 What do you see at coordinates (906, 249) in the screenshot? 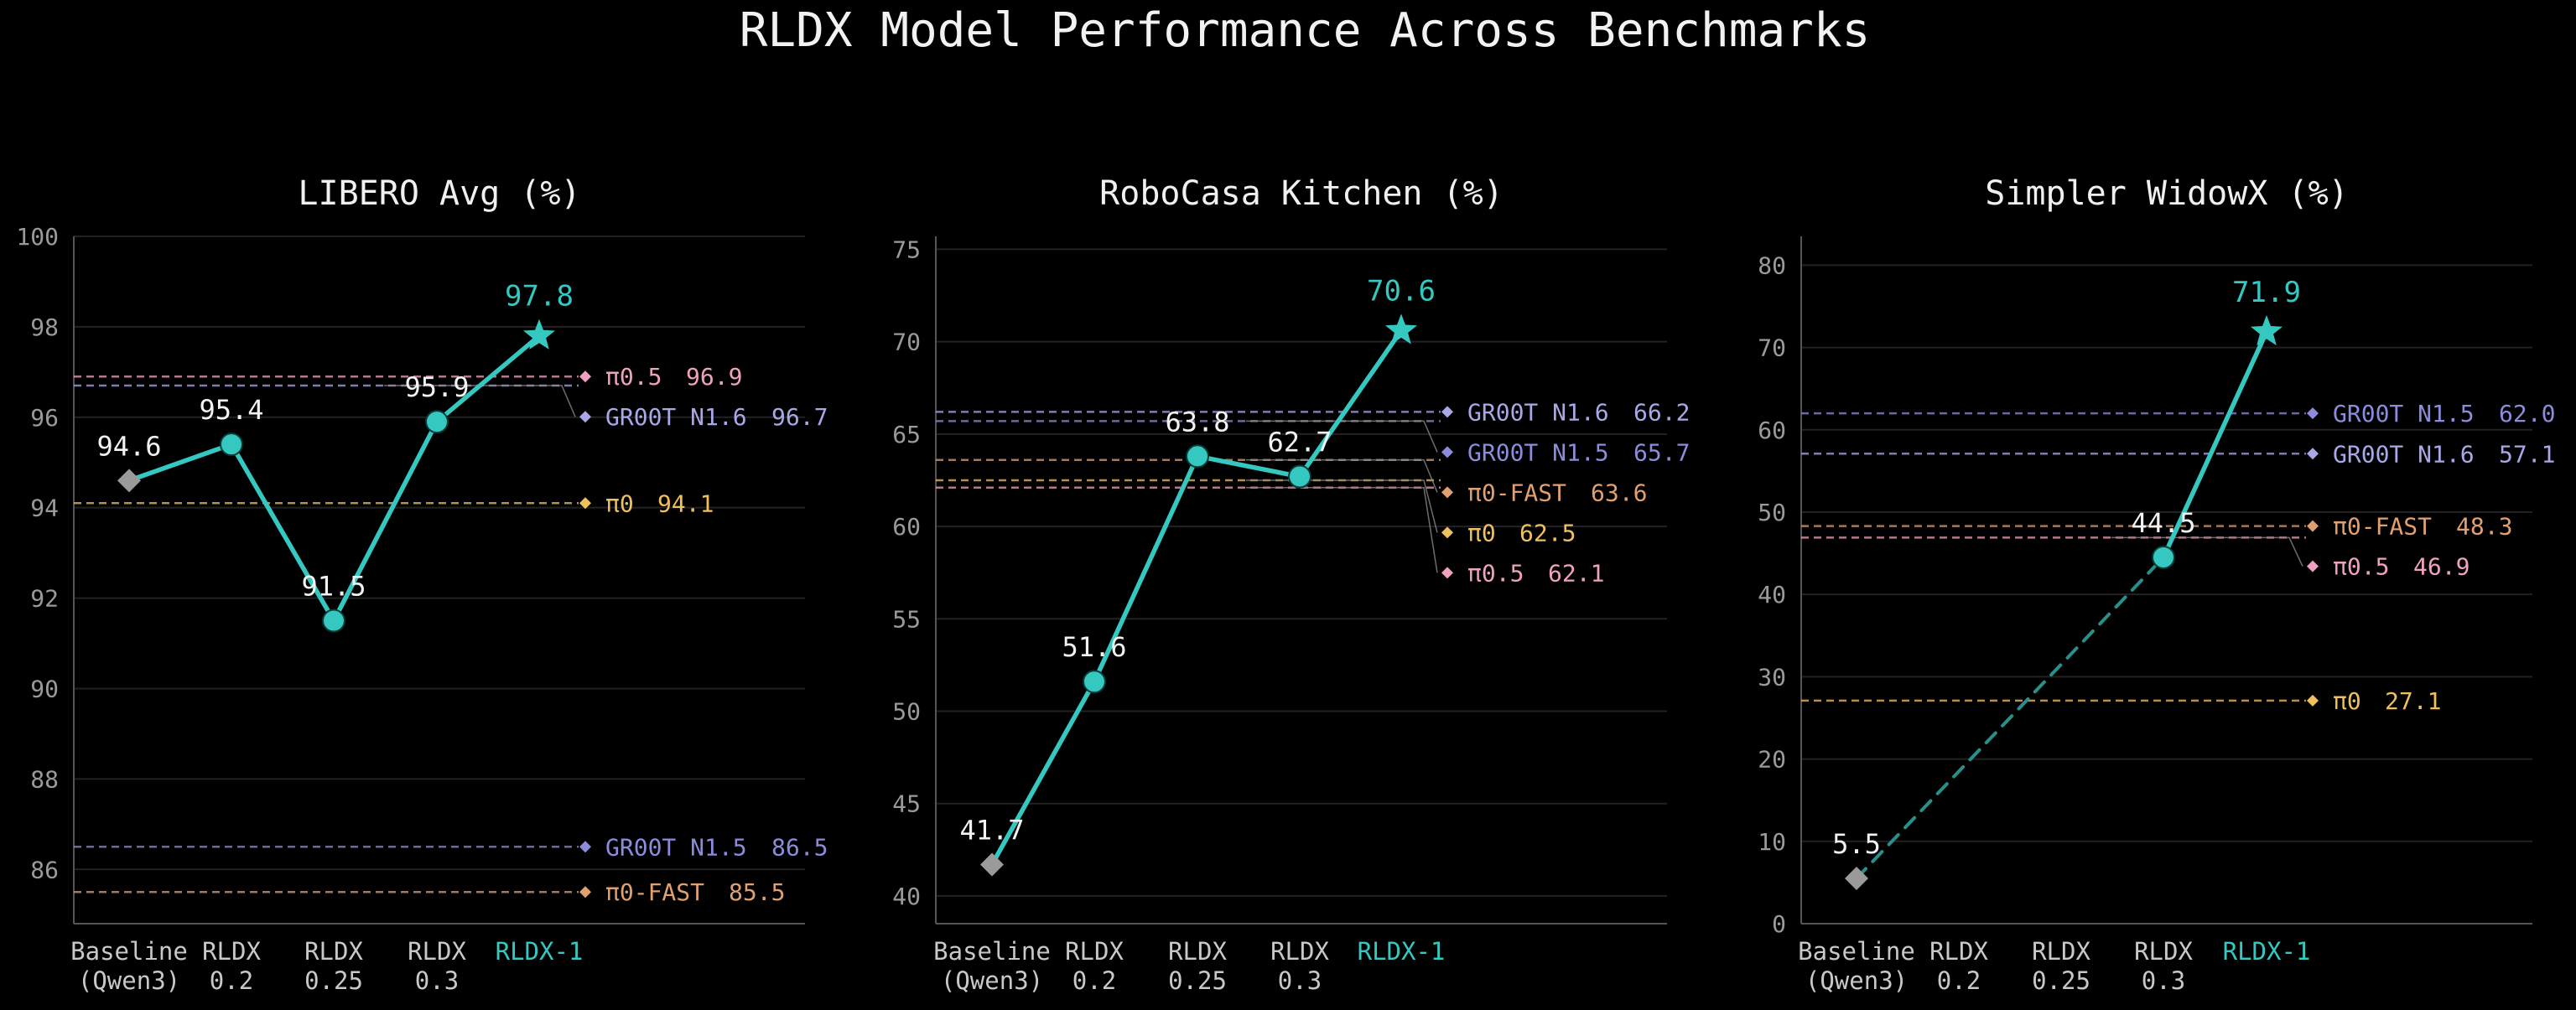
I see `y-tick-label: 75` at bounding box center [906, 249].